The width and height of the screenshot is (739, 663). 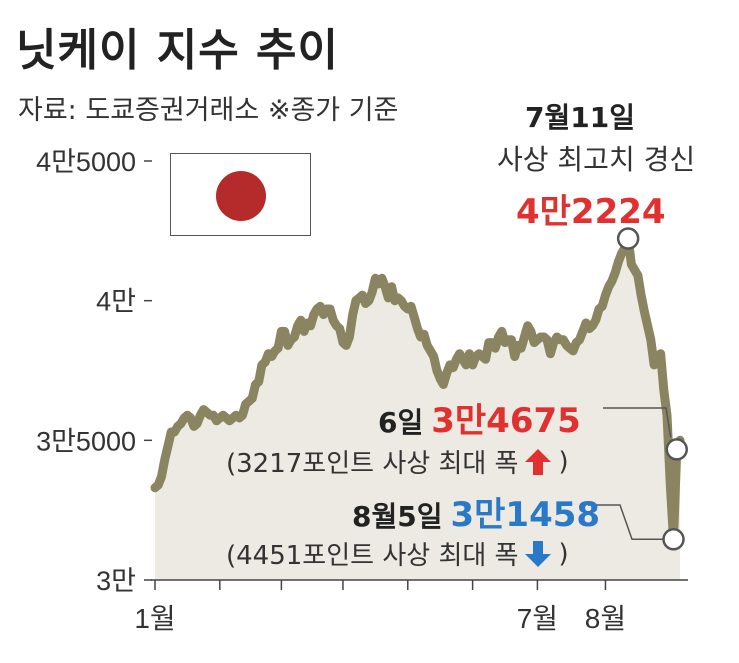 I want to click on y-tick-label-1: 4만, so click(x=116, y=302).